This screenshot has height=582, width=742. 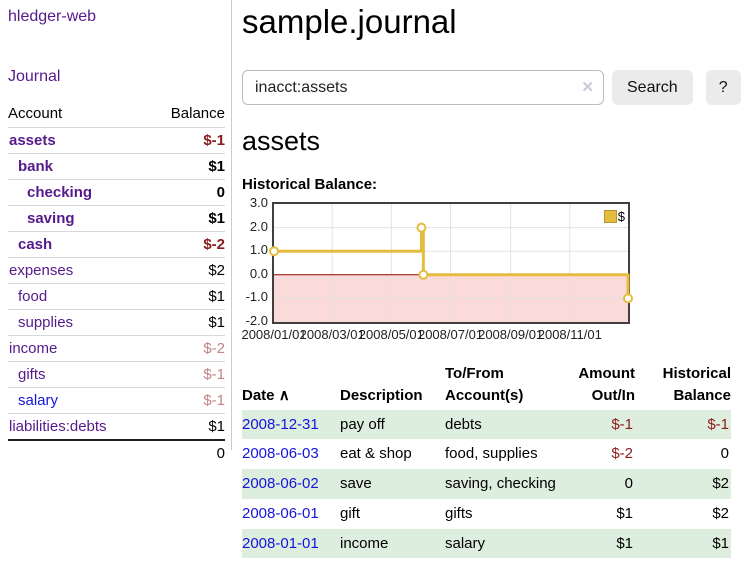 I want to click on account-link-gifts: gifts, so click(x=32, y=374).